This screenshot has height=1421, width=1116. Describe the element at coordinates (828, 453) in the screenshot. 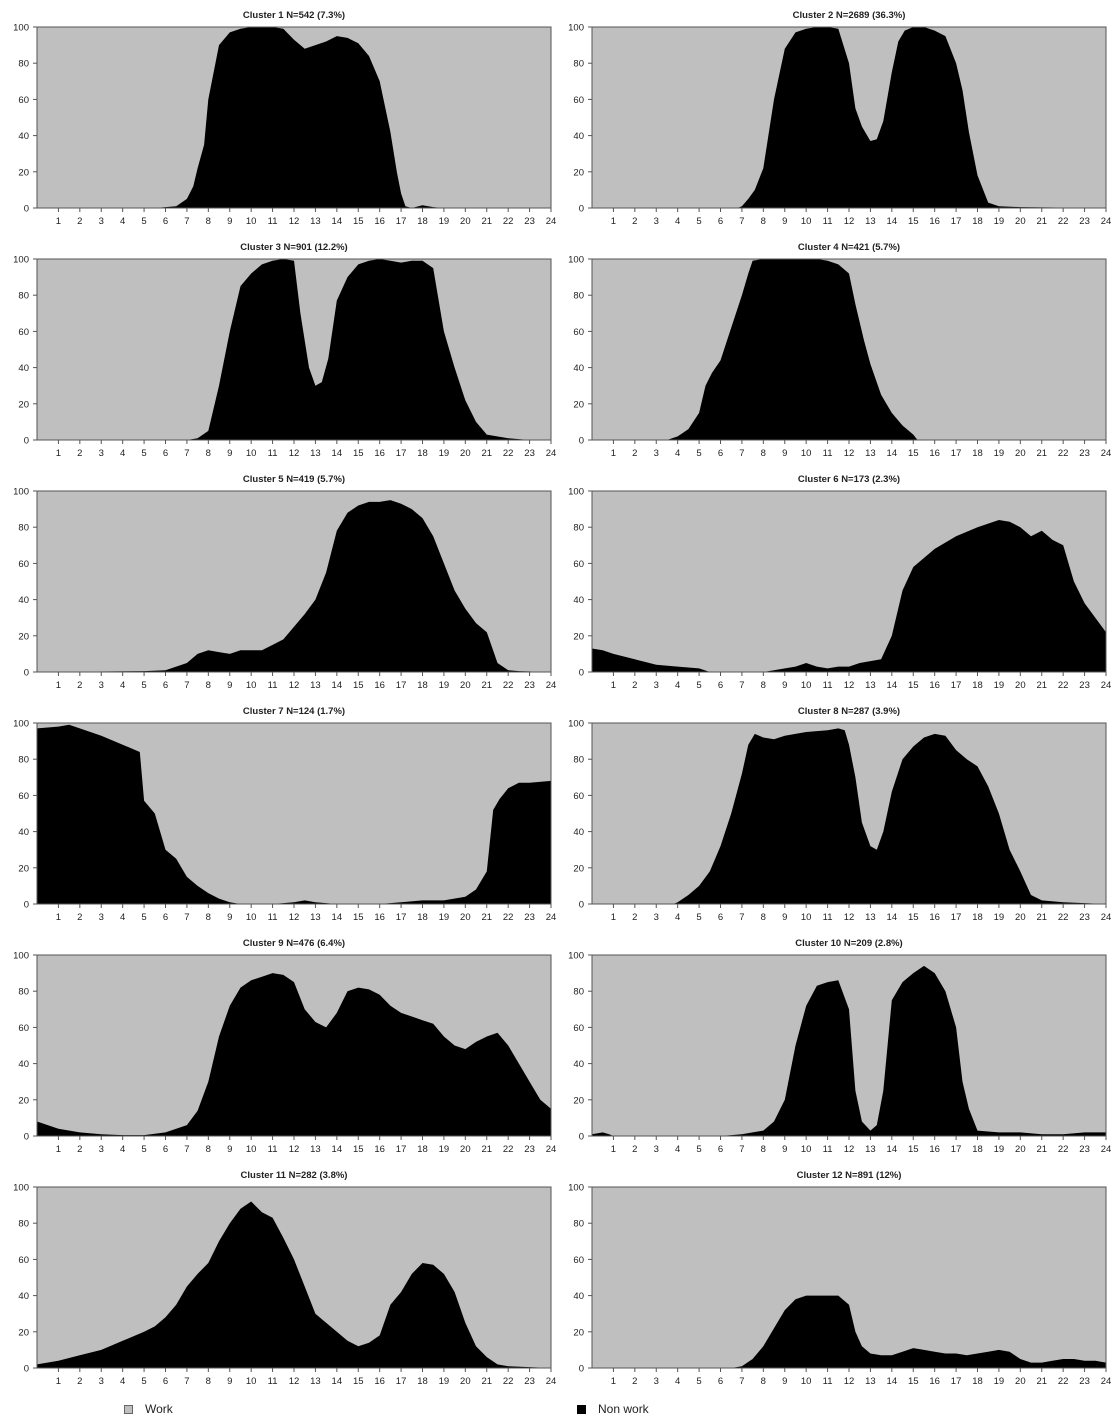

I see `x-tick-label-cluster-4: 11` at that location.